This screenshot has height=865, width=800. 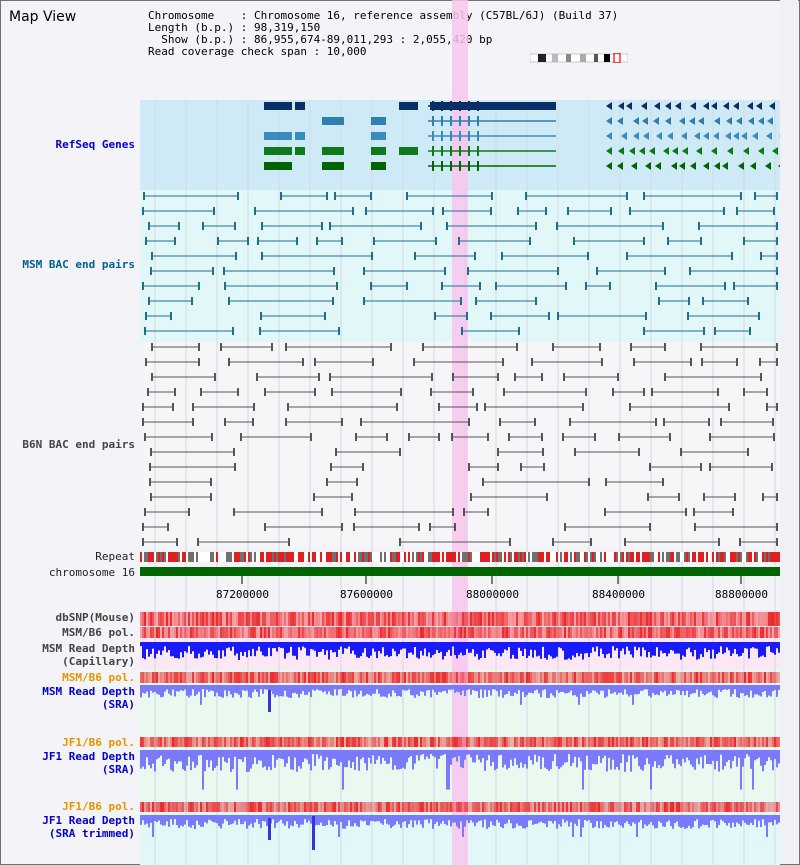 What do you see at coordinates (95, 144) in the screenshot?
I see `track-label-refseq: RefSeq Genes` at bounding box center [95, 144].